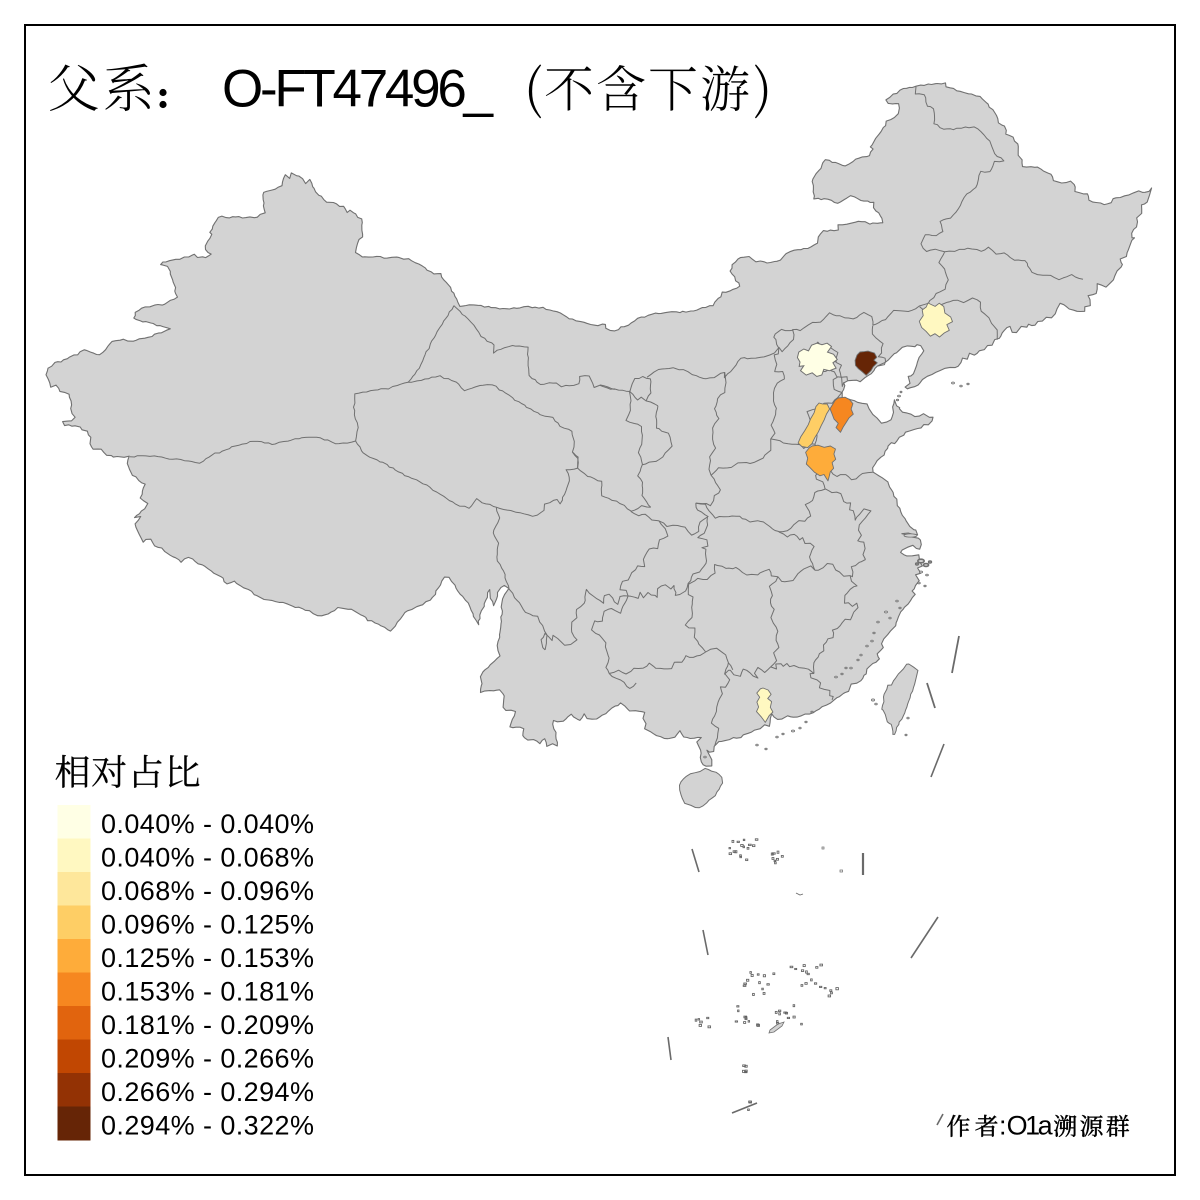 The image size is (1200, 1200). What do you see at coordinates (207, 1059) in the screenshot?
I see `svg-text: 0.209% - 0.266%` at bounding box center [207, 1059].